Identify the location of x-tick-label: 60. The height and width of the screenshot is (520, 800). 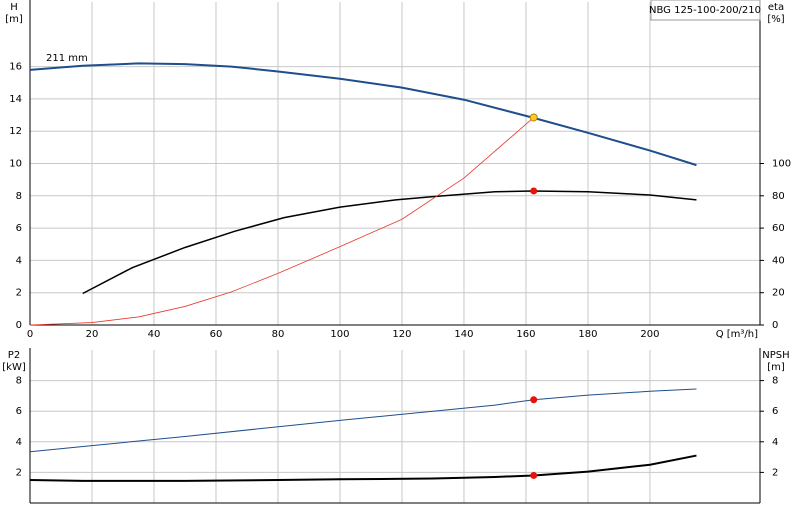
(216, 334).